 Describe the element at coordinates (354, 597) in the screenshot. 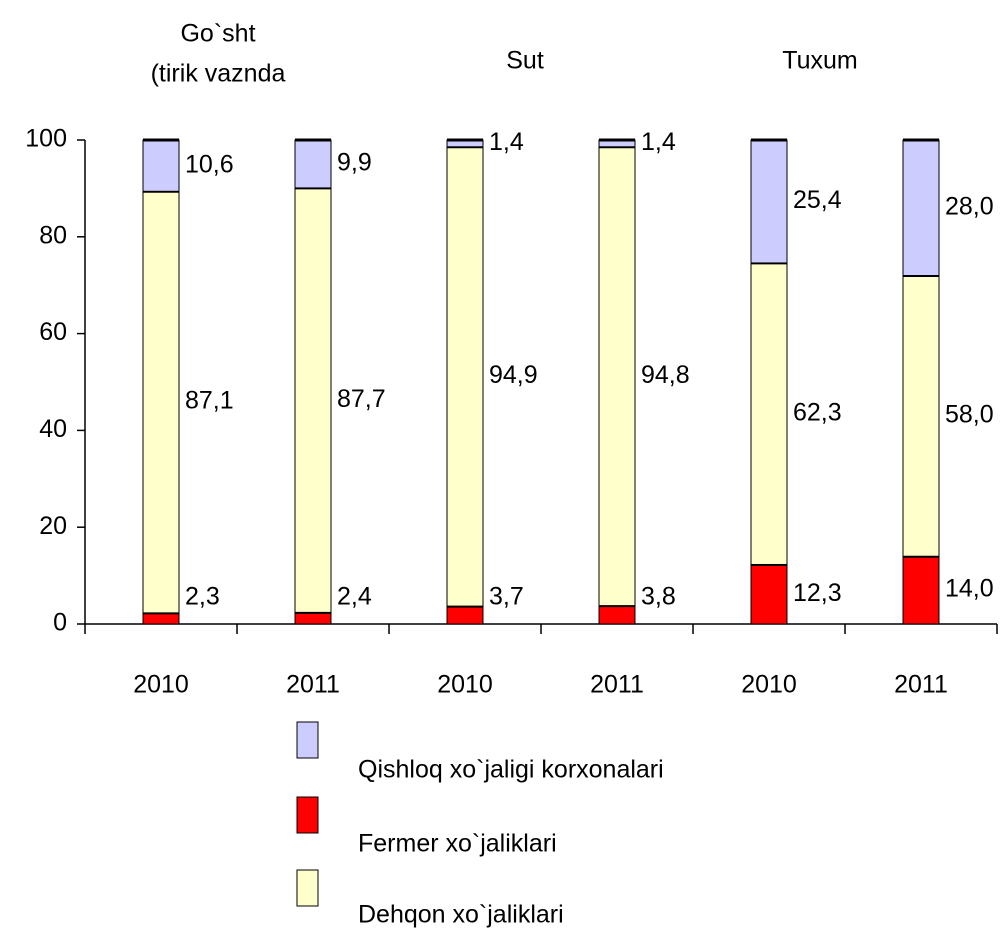

I see `data-label: 2,4` at that location.